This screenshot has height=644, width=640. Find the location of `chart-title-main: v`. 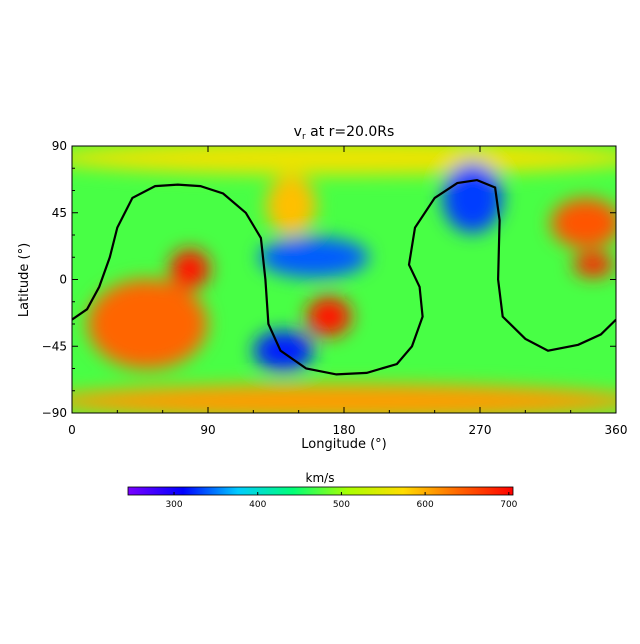

chart-title-main: v is located at coordinates (298, 132).